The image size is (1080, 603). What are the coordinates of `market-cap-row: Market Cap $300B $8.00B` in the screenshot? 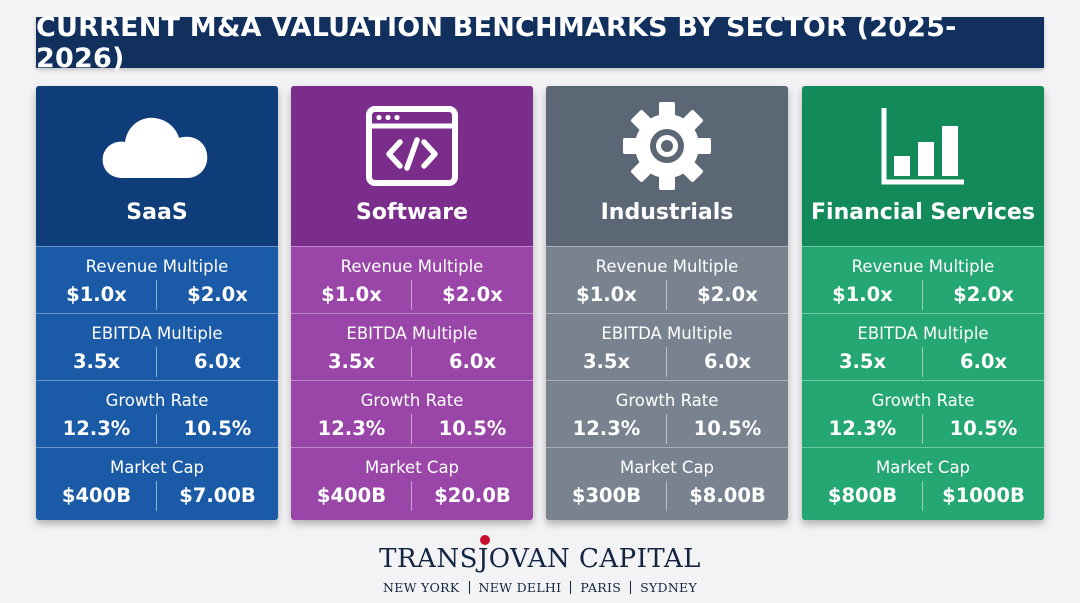 It's located at (667, 481).